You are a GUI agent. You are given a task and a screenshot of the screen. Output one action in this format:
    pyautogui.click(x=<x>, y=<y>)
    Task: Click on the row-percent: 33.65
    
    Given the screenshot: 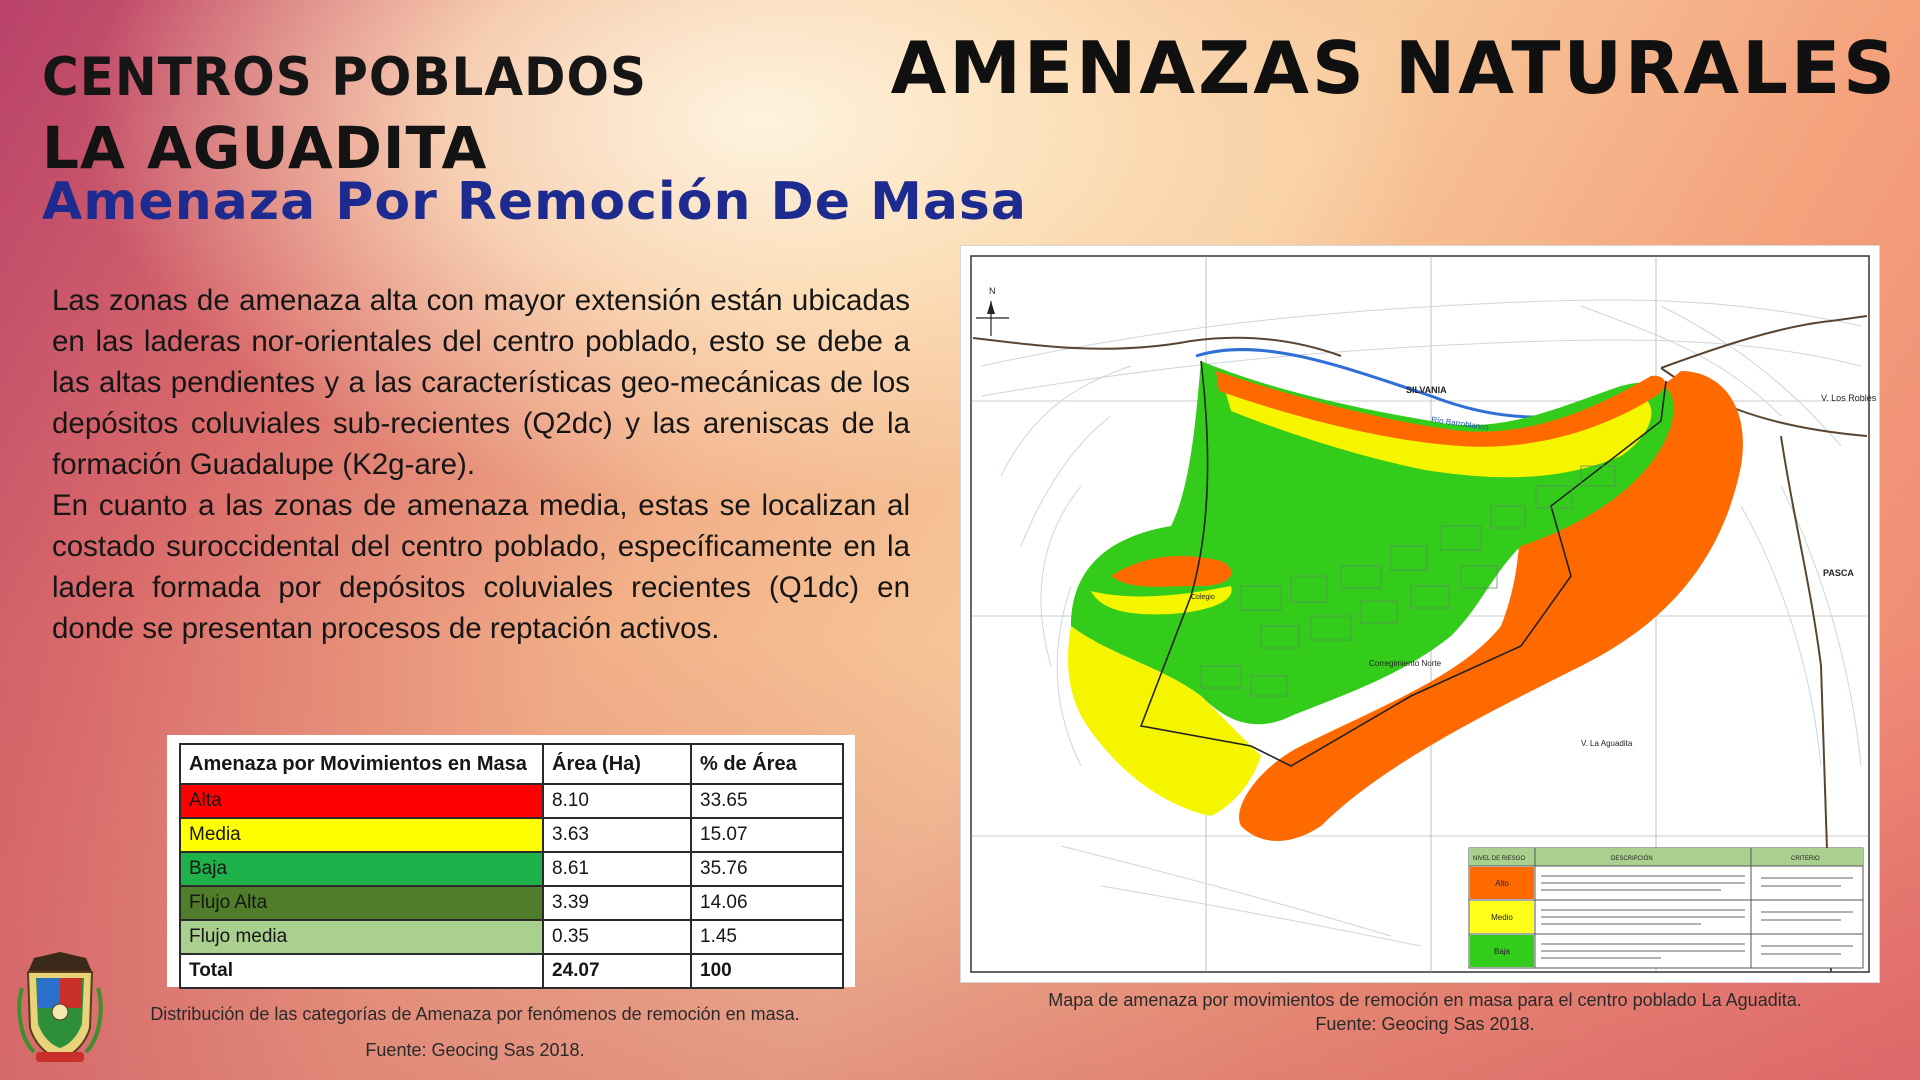 What is the action you would take?
    pyautogui.click(x=767, y=801)
    